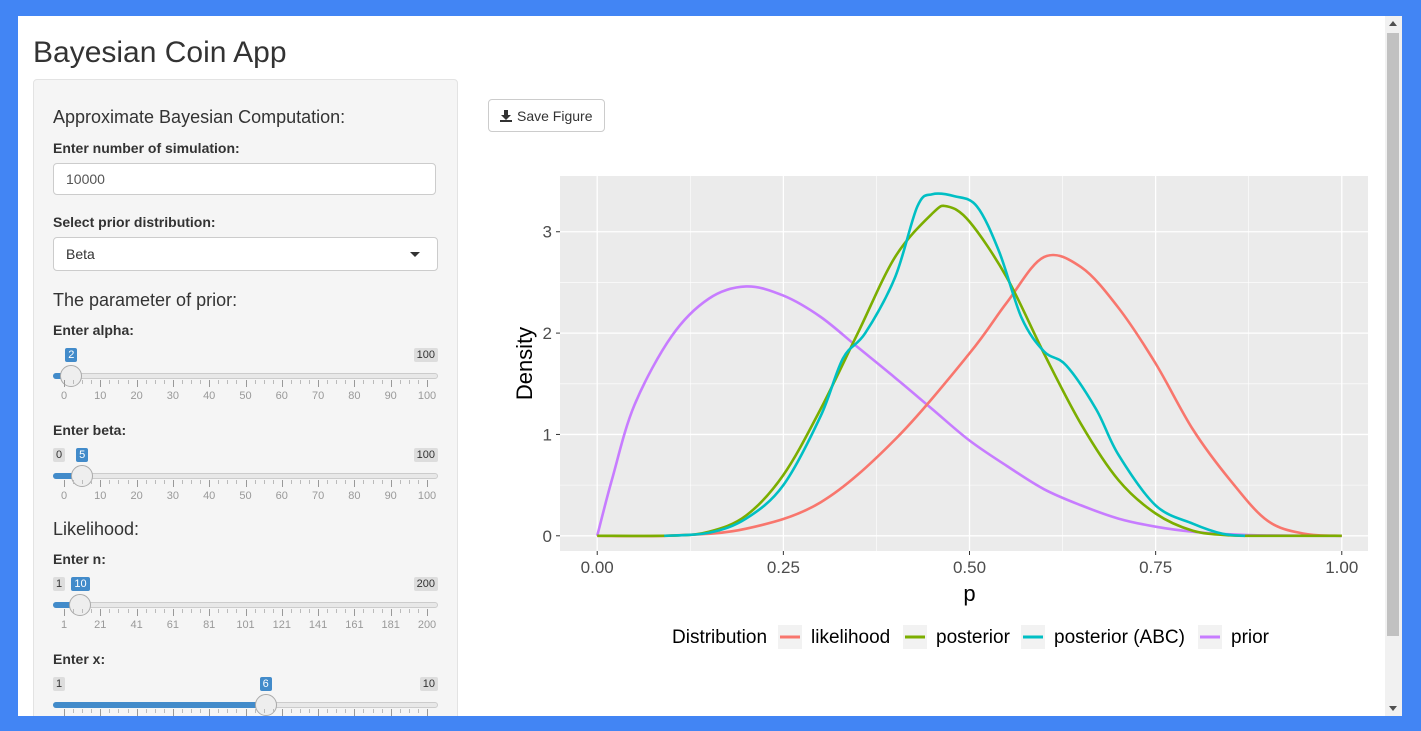  Describe the element at coordinates (281, 625) in the screenshot. I see `n-slider-tick-label: 121` at that location.